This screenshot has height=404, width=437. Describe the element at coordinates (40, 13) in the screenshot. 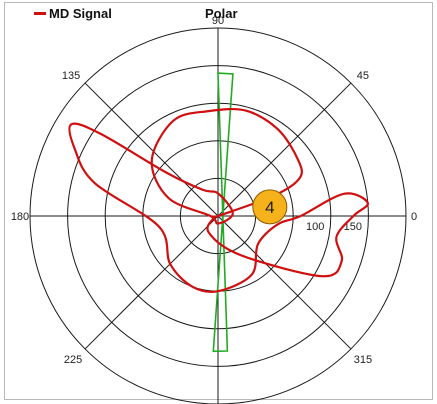

I see `legend-swatch-md-signal` at that location.